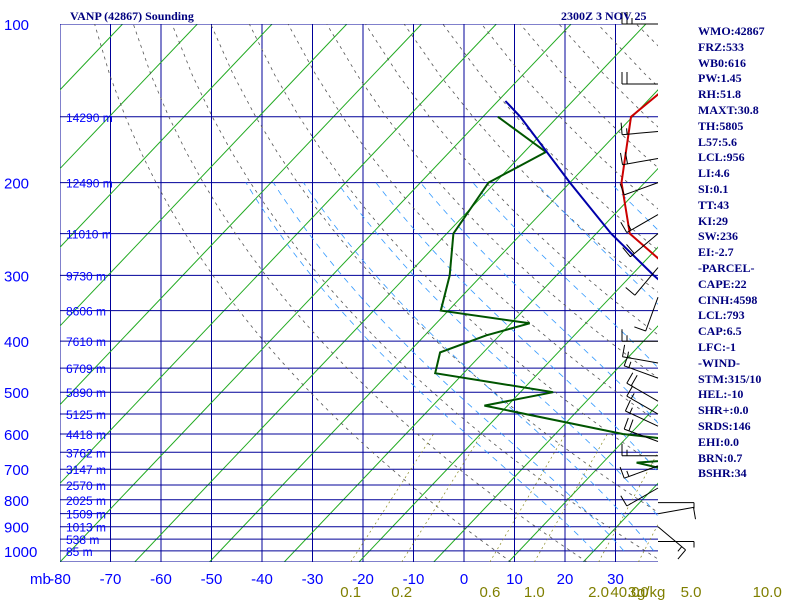 This screenshot has width=800, height=600. I want to click on stat-item: CINH:4598, so click(728, 299).